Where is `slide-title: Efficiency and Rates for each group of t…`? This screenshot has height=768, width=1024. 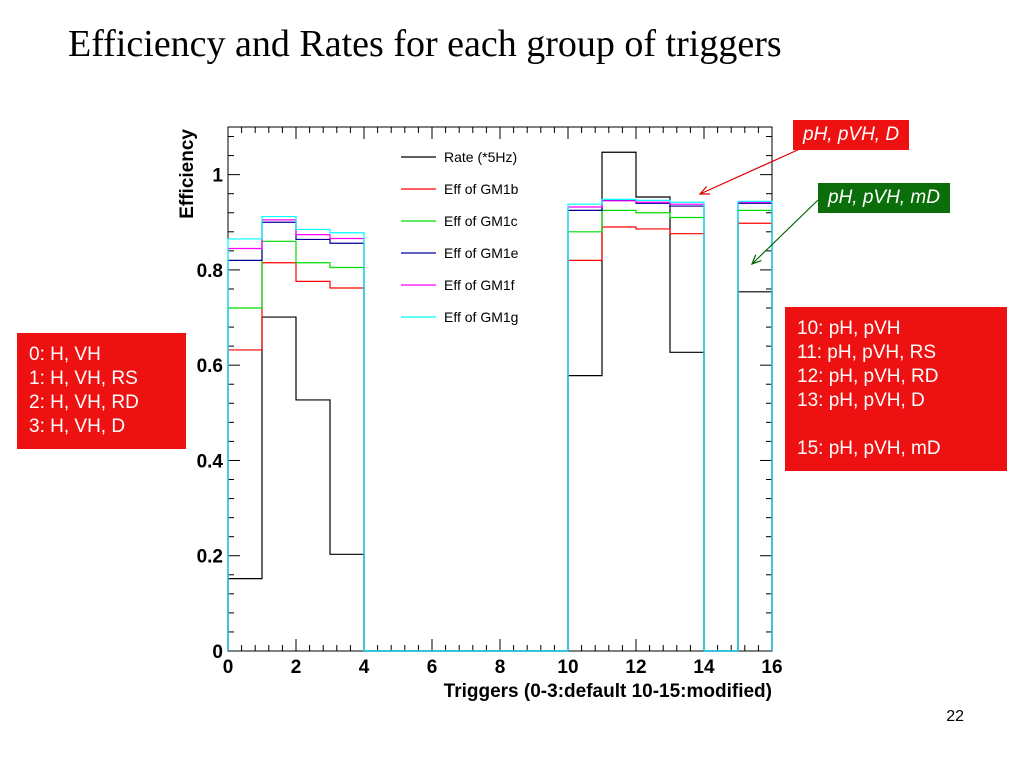 slide-title: Efficiency and Rates for each group of t… is located at coordinates (425, 44).